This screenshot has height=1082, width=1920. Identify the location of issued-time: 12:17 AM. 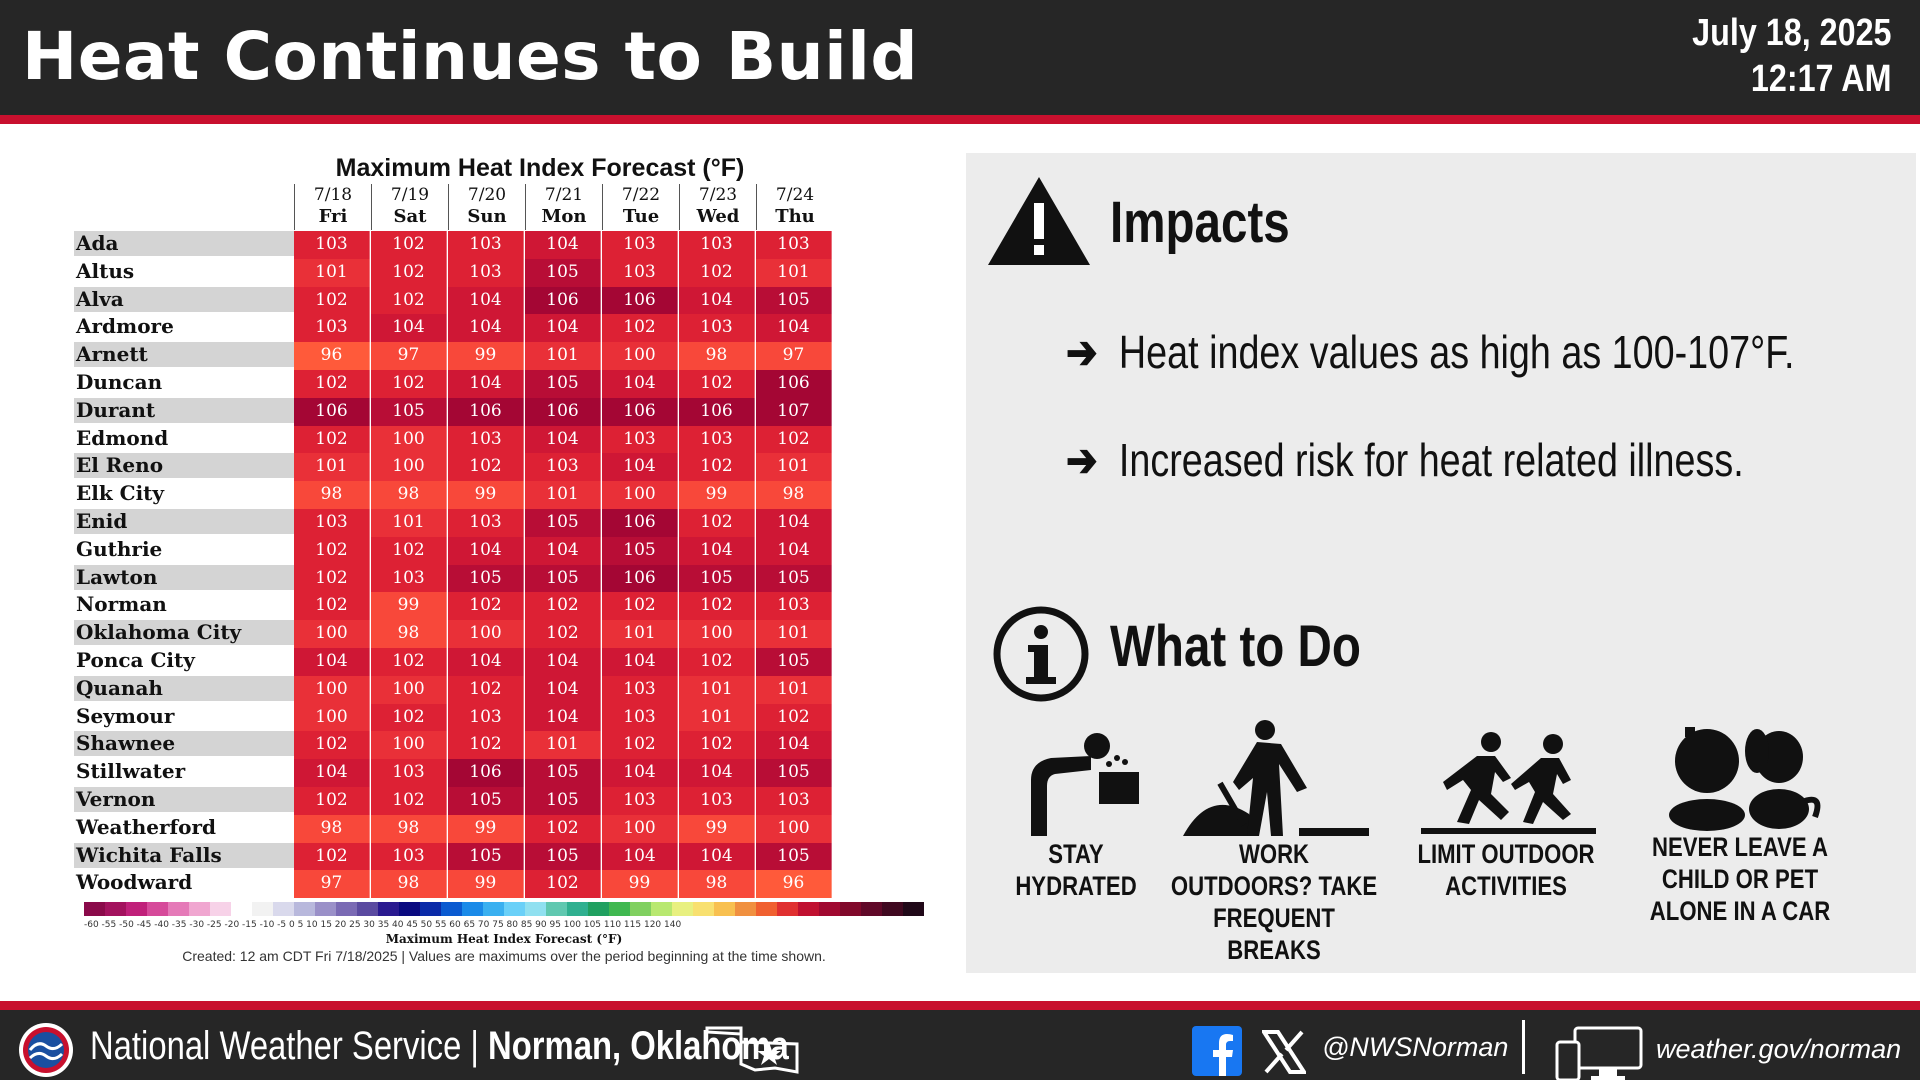
(1821, 79).